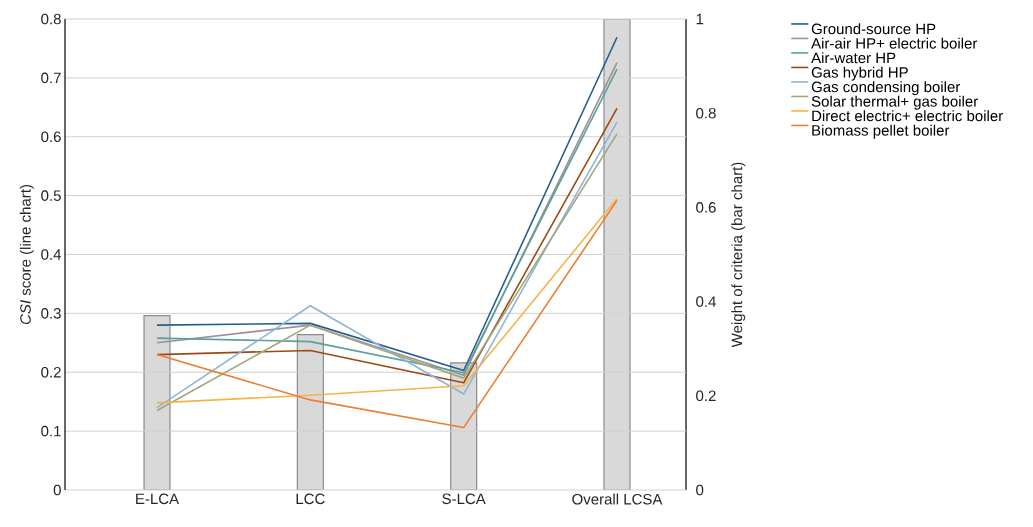  What do you see at coordinates (51, 78) in the screenshot?
I see `y-tick-label: 0.7` at bounding box center [51, 78].